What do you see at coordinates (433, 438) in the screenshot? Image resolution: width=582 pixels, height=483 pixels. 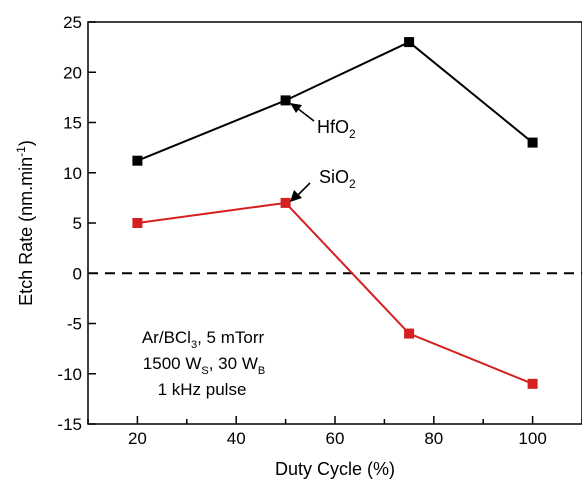 I see `x-tick-label: 80` at bounding box center [433, 438].